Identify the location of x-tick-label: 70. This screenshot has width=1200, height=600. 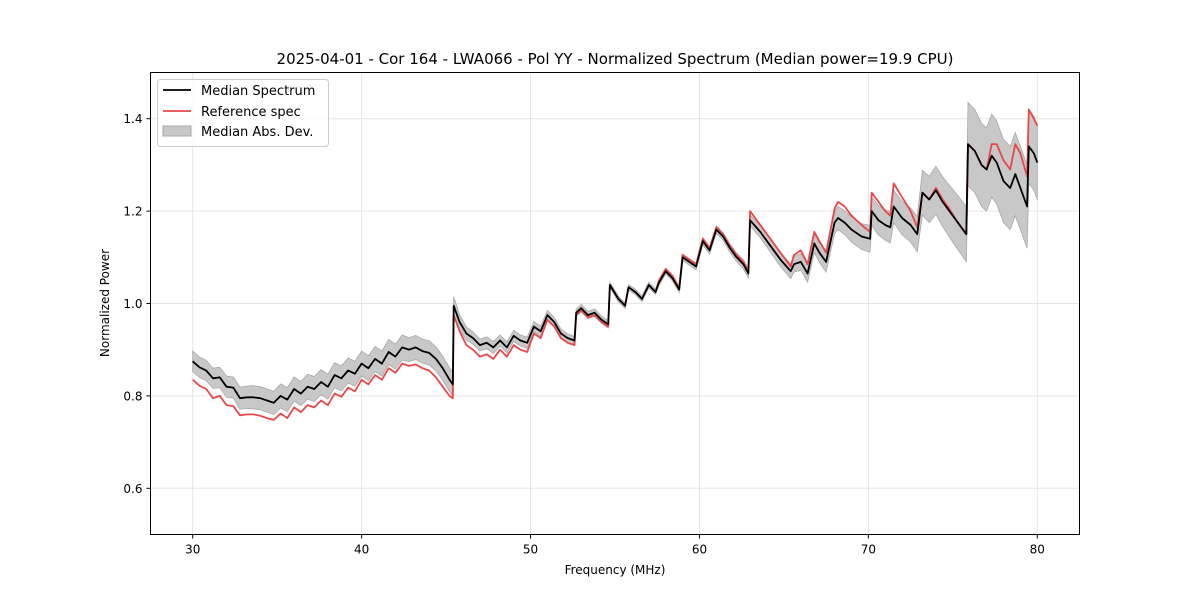
(868, 550).